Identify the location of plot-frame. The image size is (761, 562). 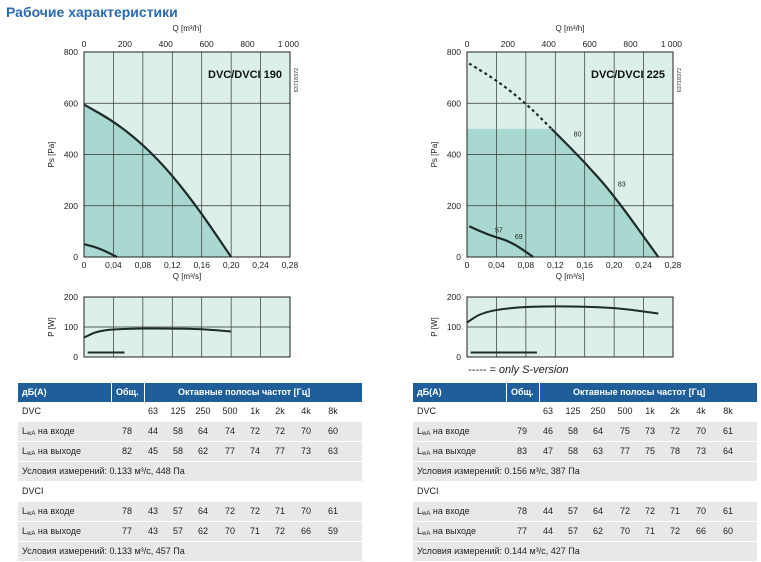
(570, 154).